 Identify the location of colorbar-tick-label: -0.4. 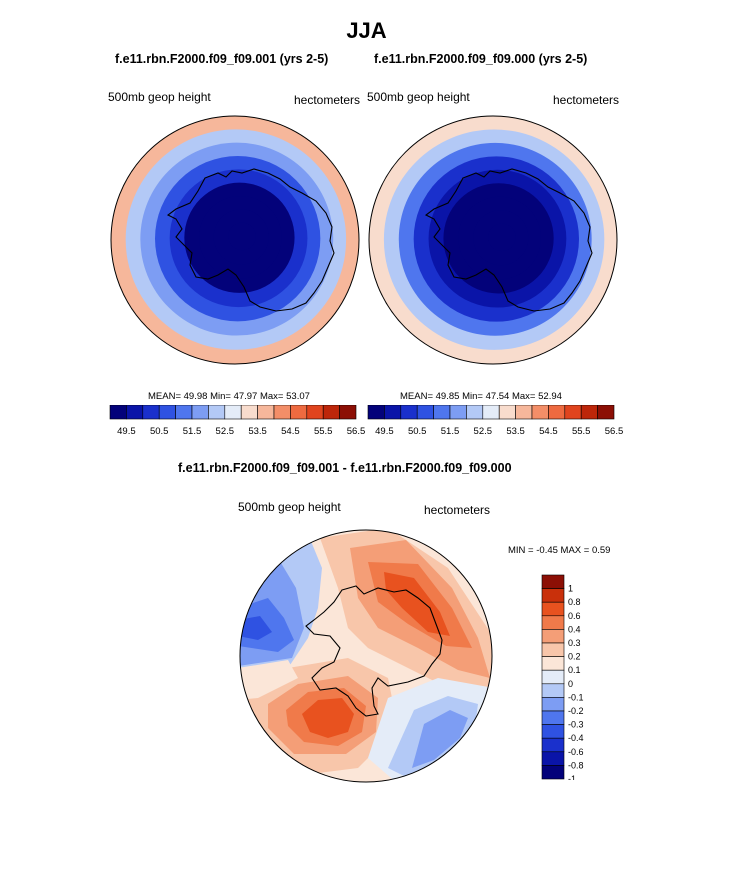
(576, 738).